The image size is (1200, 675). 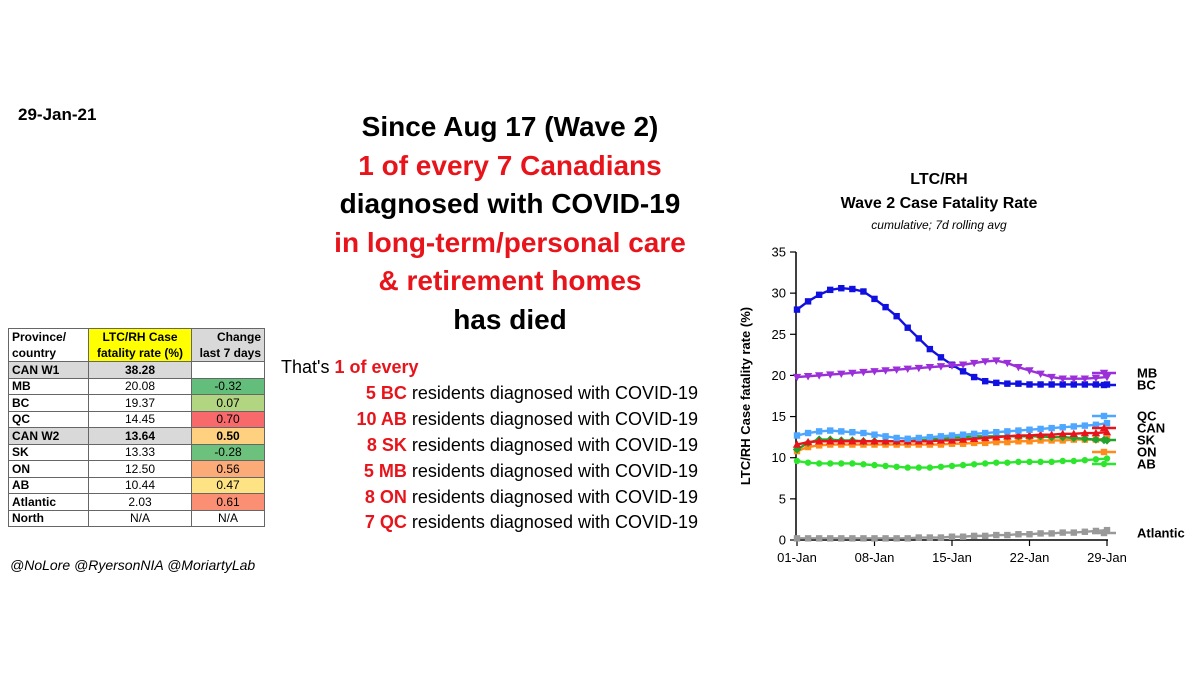 What do you see at coordinates (779, 334) in the screenshot?
I see `y-tick-label: 25` at bounding box center [779, 334].